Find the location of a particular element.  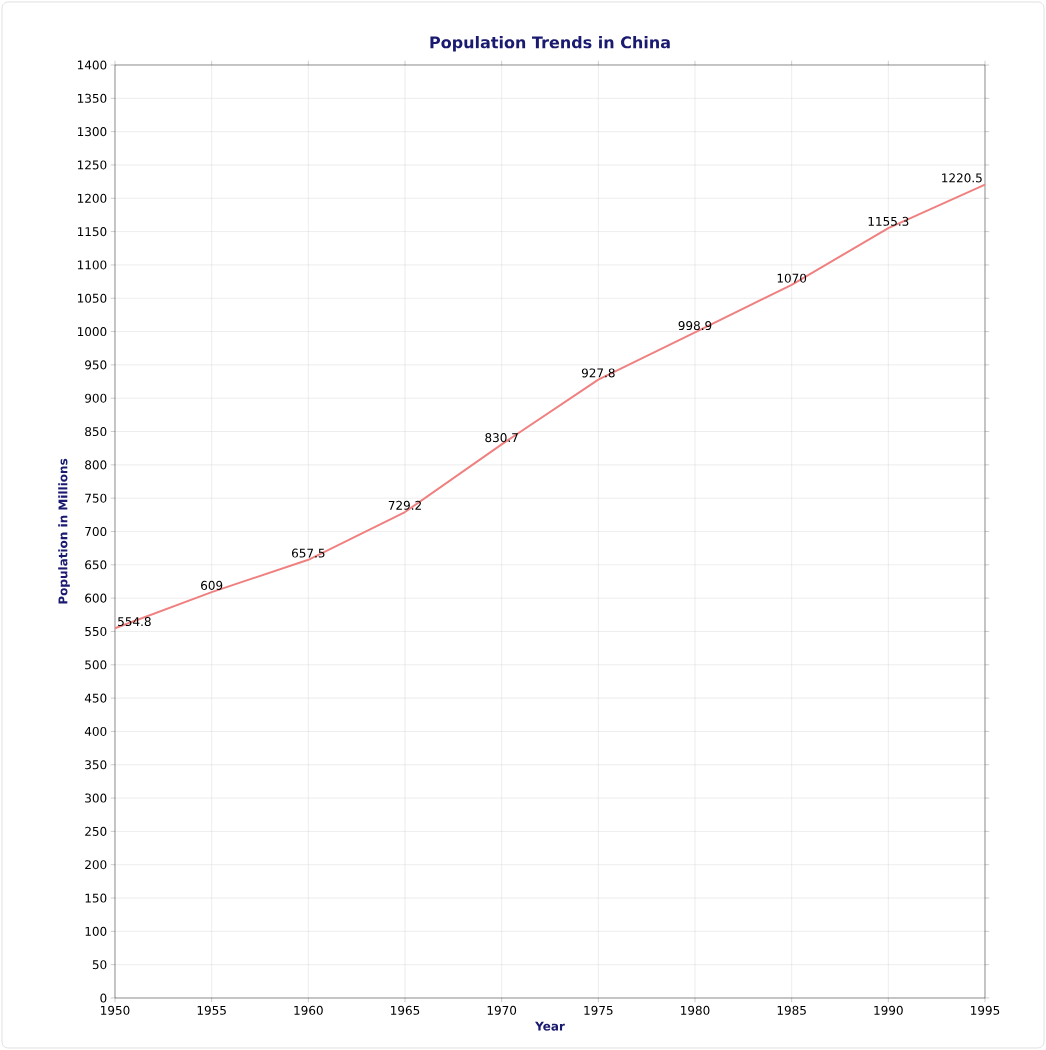

y-tick-label: 1250 is located at coordinates (92, 165).